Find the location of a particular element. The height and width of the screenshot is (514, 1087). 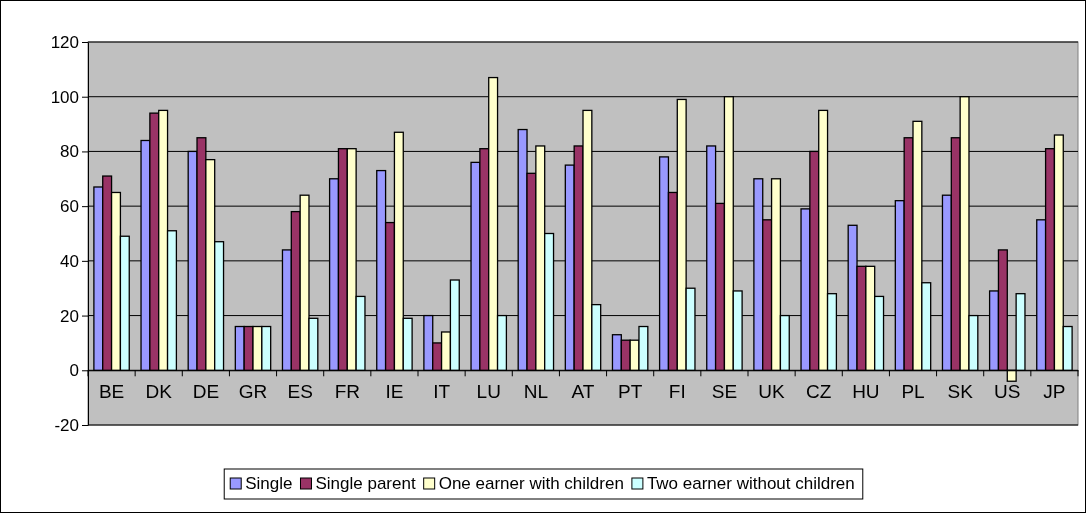

x-tick-label: UK is located at coordinates (772, 391).